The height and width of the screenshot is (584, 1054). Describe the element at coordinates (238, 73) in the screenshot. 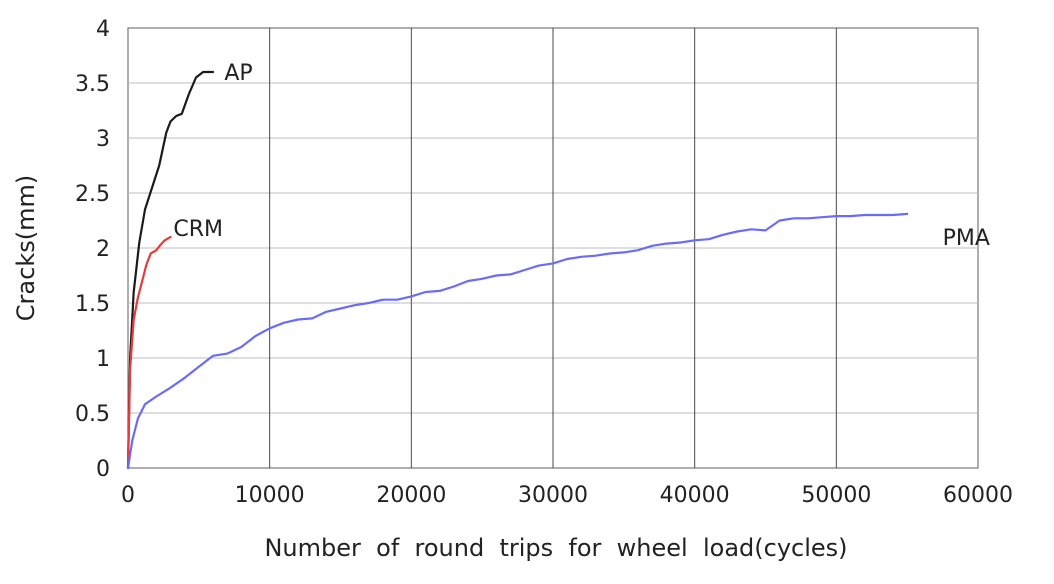

I see `series-label-ap: AP` at that location.